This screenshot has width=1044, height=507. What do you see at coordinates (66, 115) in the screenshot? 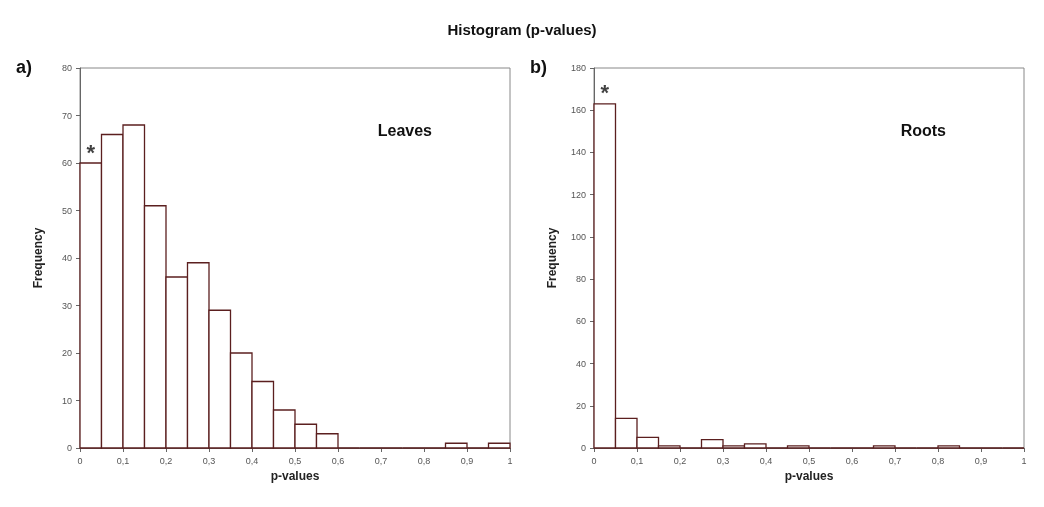
I see `y-tick-label: 70` at bounding box center [66, 115].